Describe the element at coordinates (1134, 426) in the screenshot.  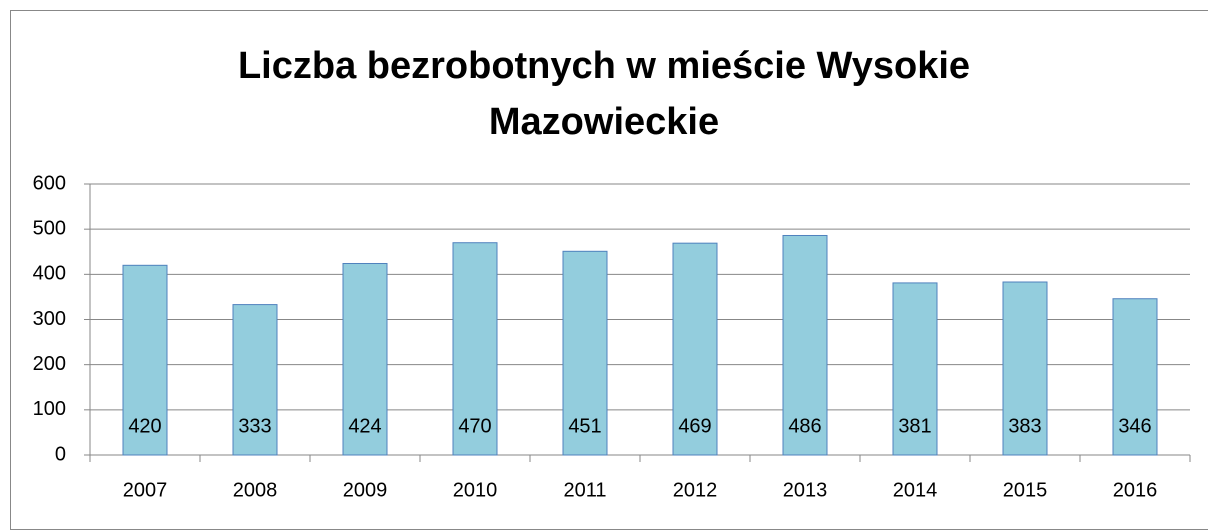
I see `data-label: 346` at that location.